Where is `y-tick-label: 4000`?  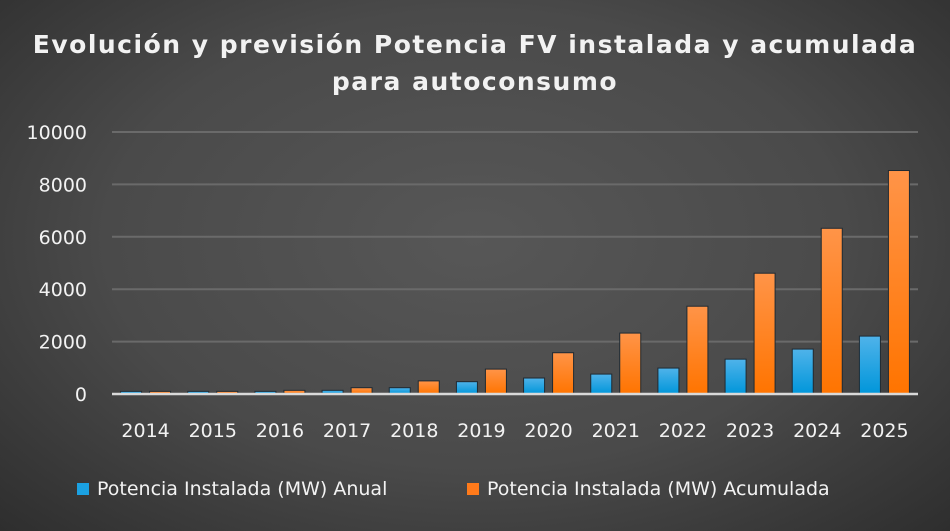
y-tick-label: 4000 is located at coordinates (63, 290).